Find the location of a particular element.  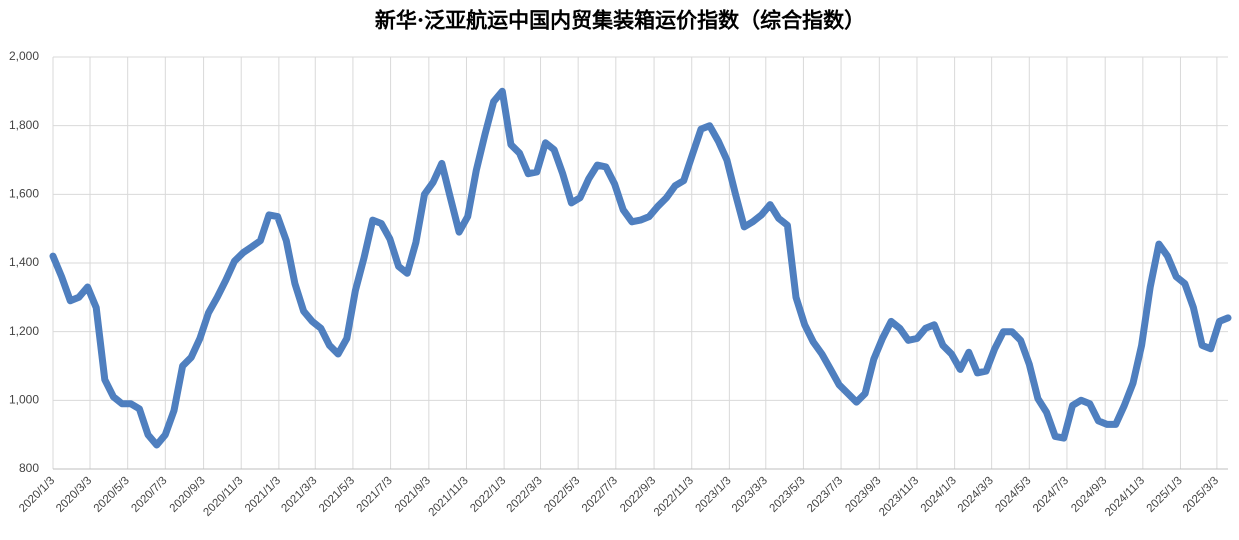

y-tick-label: 1,000 is located at coordinates (24, 400).